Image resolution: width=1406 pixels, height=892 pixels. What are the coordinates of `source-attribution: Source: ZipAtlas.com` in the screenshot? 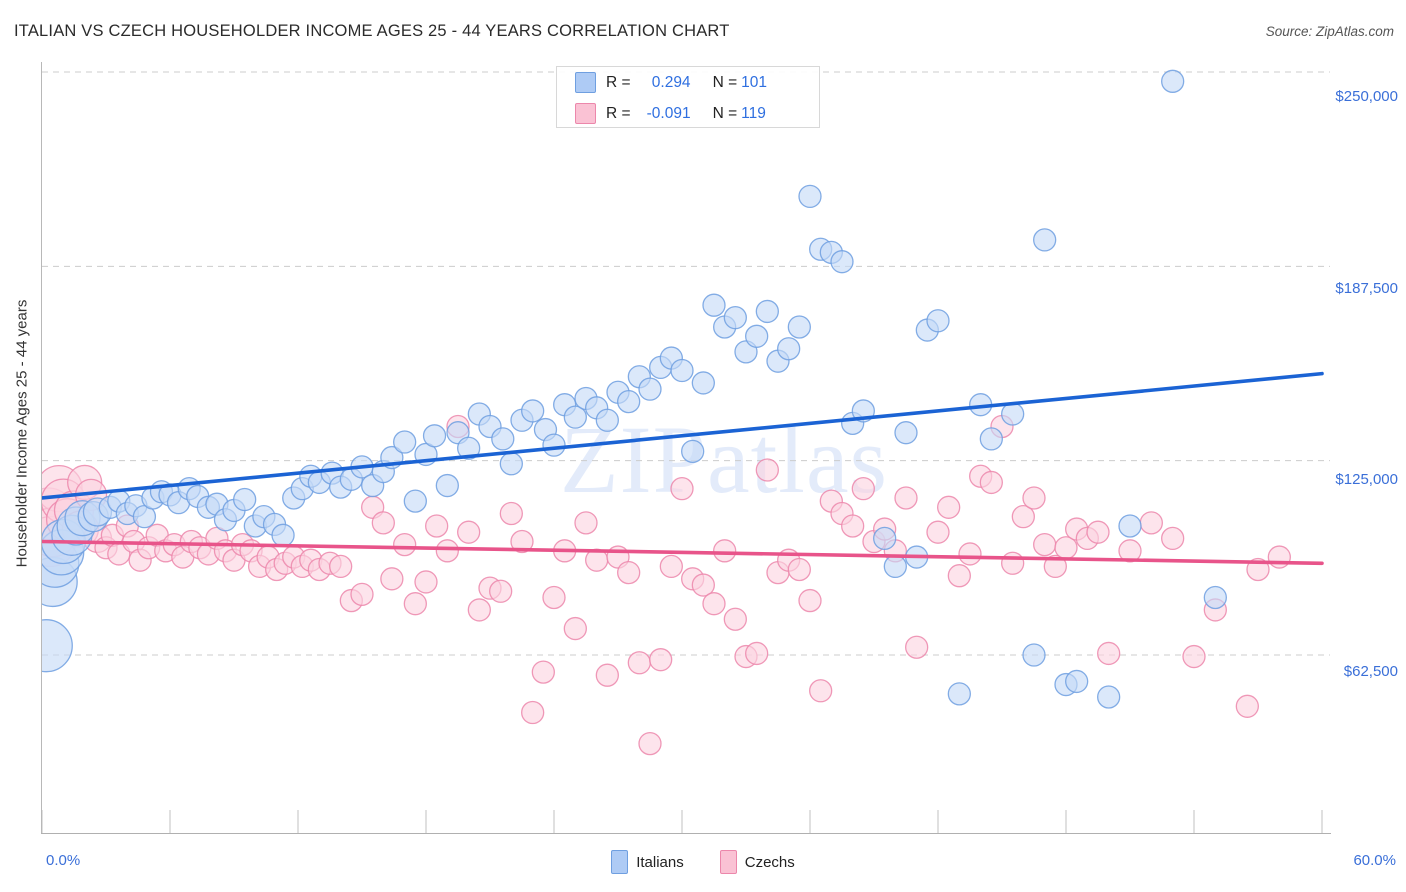 It's located at (1329, 31).